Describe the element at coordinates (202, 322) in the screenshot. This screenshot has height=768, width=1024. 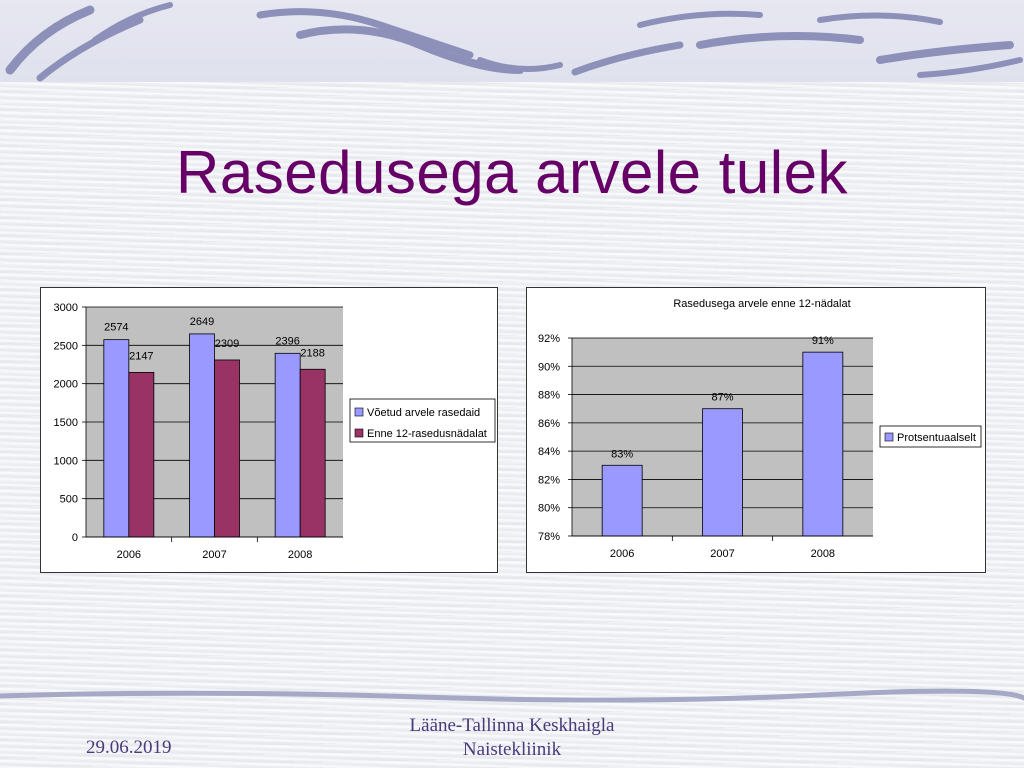
I see `data-label: 2649` at that location.